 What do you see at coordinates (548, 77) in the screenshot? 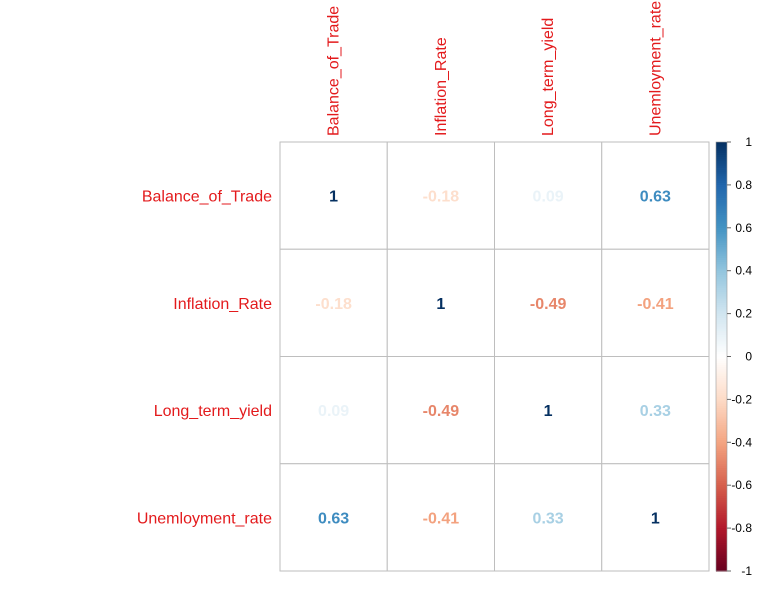
I see `column-label: Long_term_yield` at bounding box center [548, 77].